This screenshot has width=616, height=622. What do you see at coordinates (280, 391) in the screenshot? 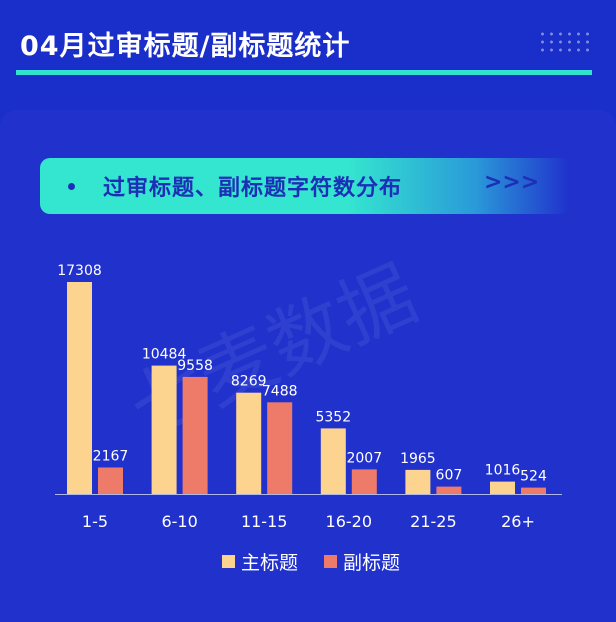
I see `data-label-sub-11-15: 7488` at bounding box center [280, 391].